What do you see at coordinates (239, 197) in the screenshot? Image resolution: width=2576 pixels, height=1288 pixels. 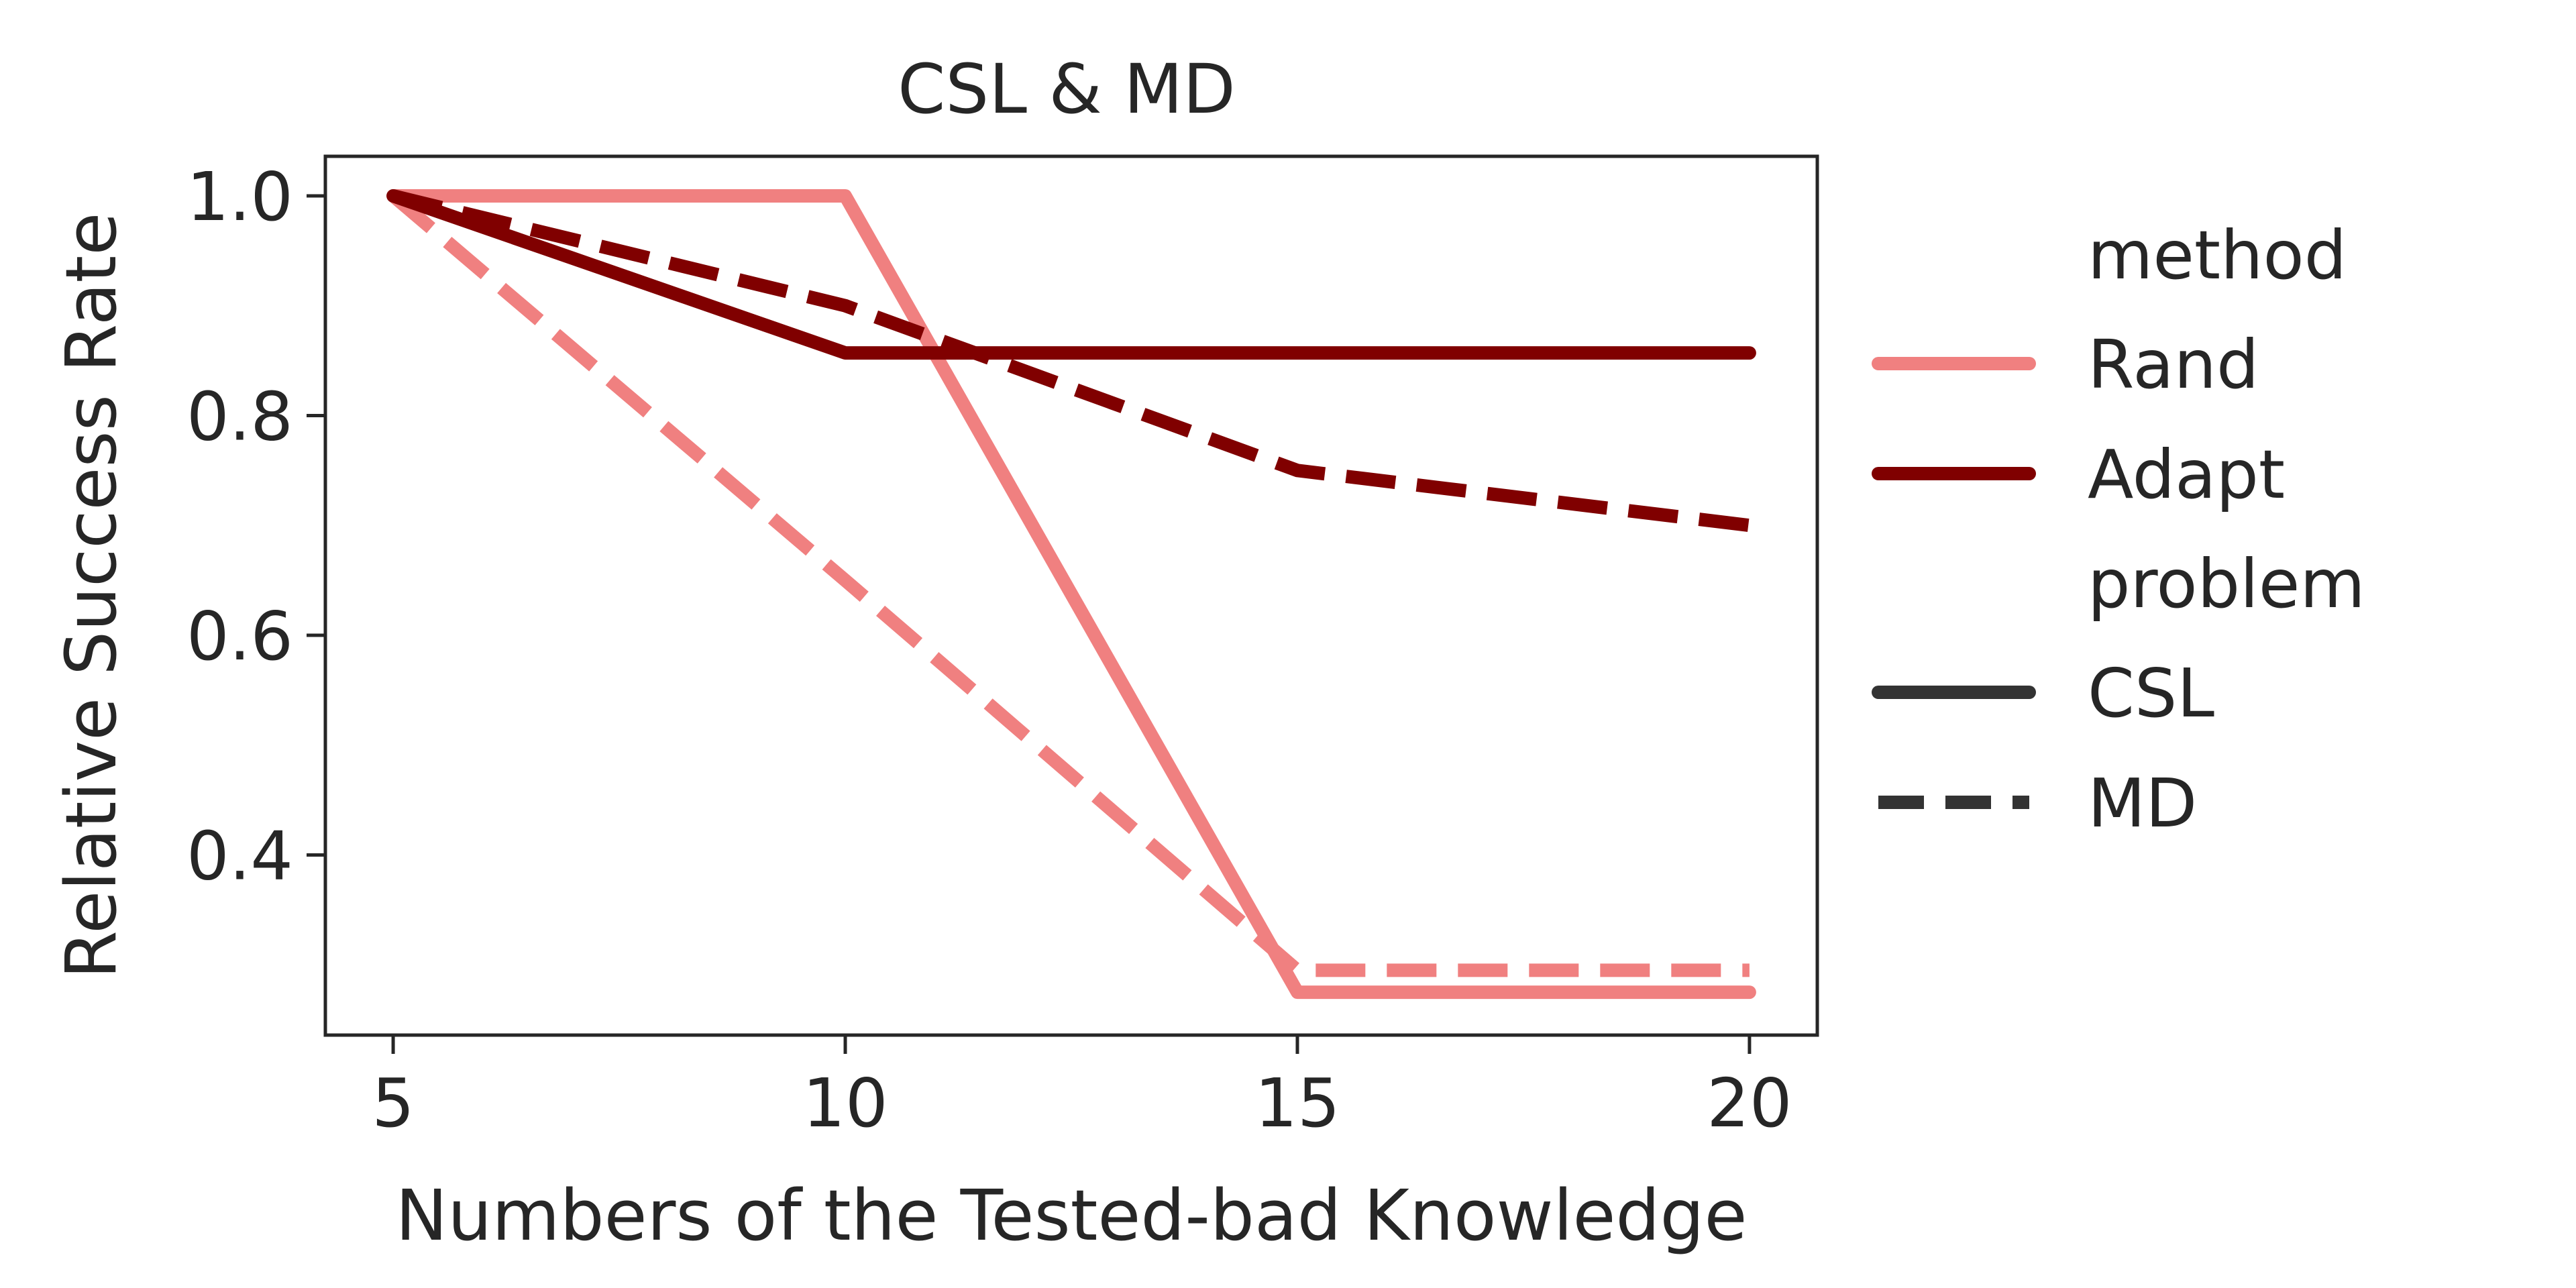 I see `y-tick-label: 1.0` at bounding box center [239, 197].